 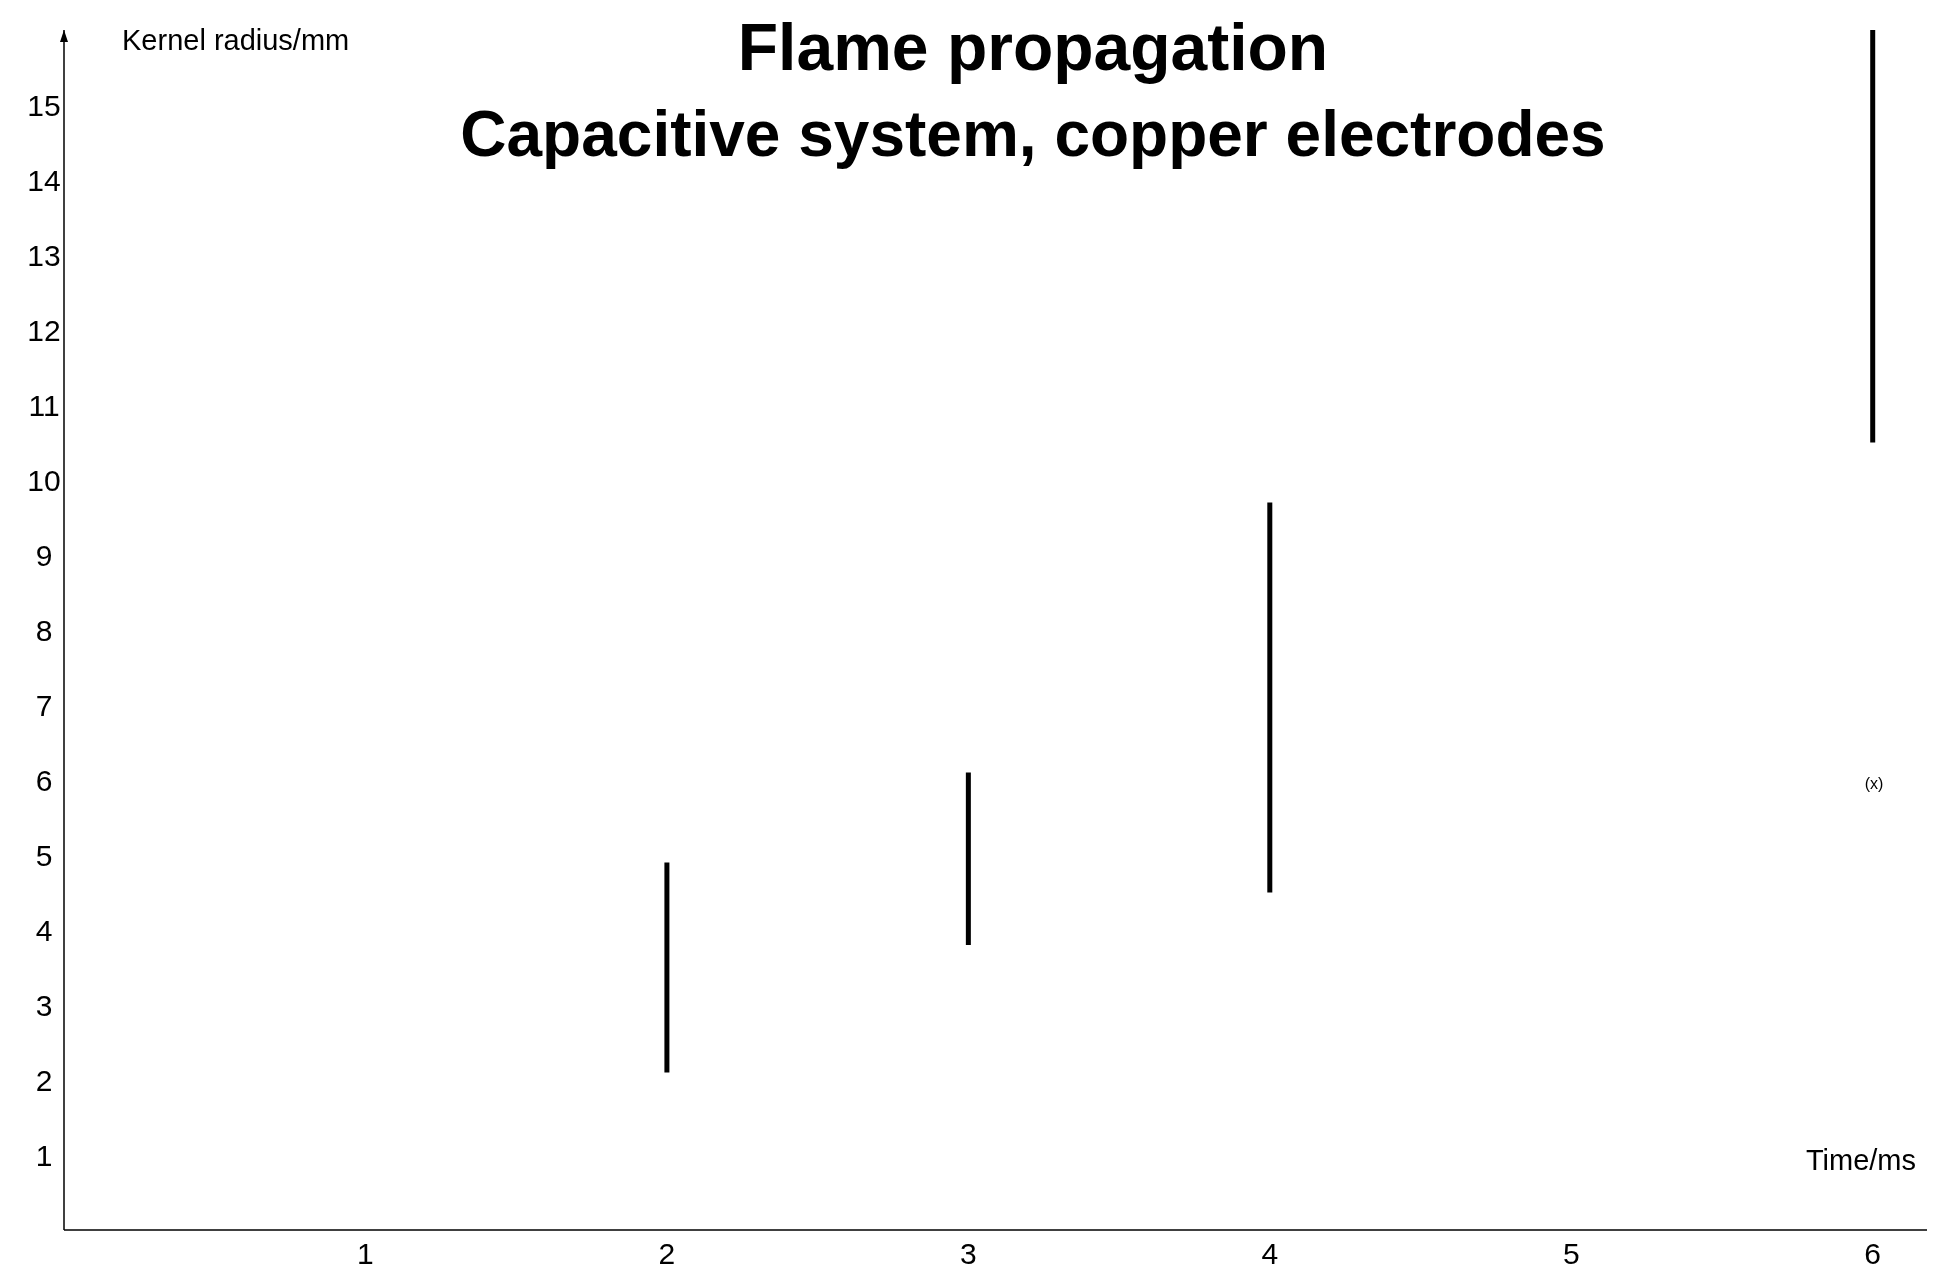 I want to click on x-tick-label: 6, so click(x=1873, y=1253).